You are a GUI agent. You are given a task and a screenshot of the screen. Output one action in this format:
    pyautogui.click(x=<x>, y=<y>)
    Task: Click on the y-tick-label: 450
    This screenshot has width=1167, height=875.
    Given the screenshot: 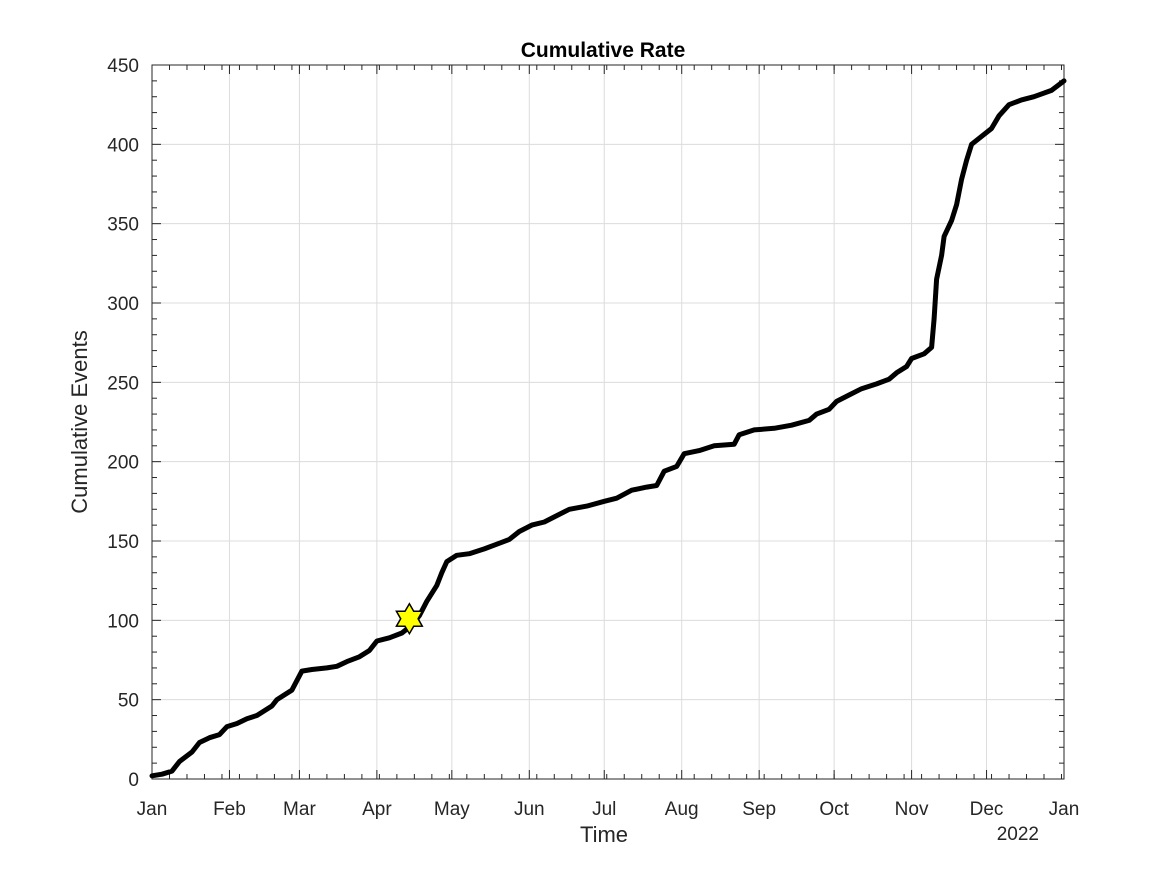 What is the action you would take?
    pyautogui.click(x=123, y=66)
    